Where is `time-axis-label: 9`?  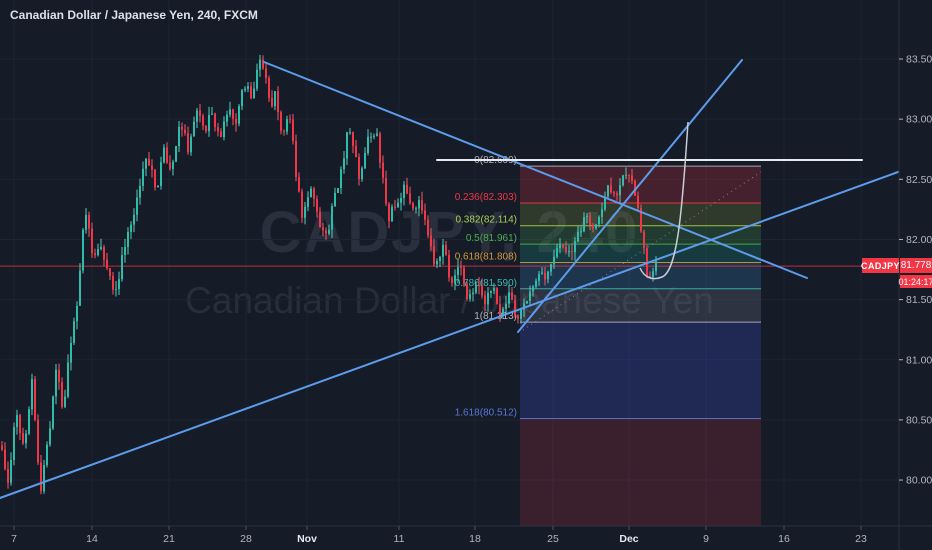
time-axis-label: 9 is located at coordinates (706, 539).